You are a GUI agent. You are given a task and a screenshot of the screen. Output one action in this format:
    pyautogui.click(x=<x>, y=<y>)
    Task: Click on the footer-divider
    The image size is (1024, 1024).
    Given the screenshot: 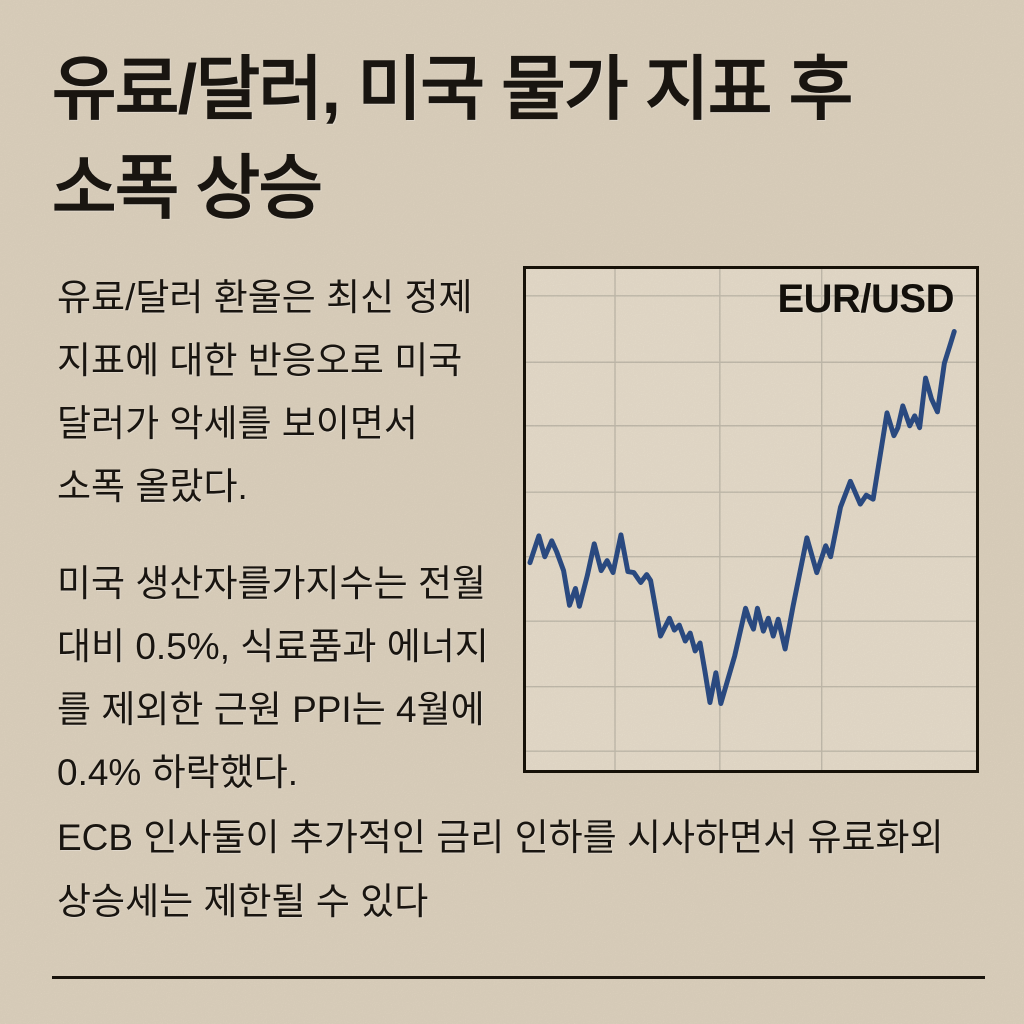 What is the action you would take?
    pyautogui.click(x=518, y=977)
    